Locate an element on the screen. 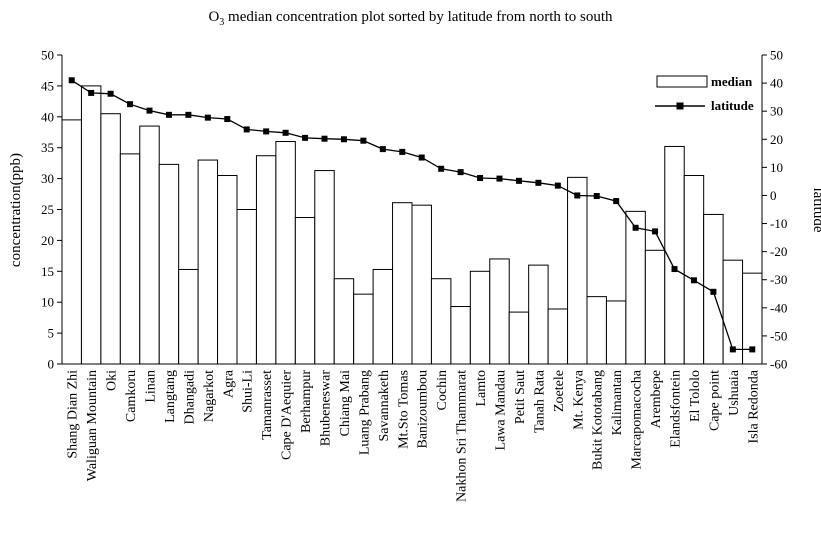 The height and width of the screenshot is (553, 821). x-tick-label: Elandsfontein is located at coordinates (676, 409).